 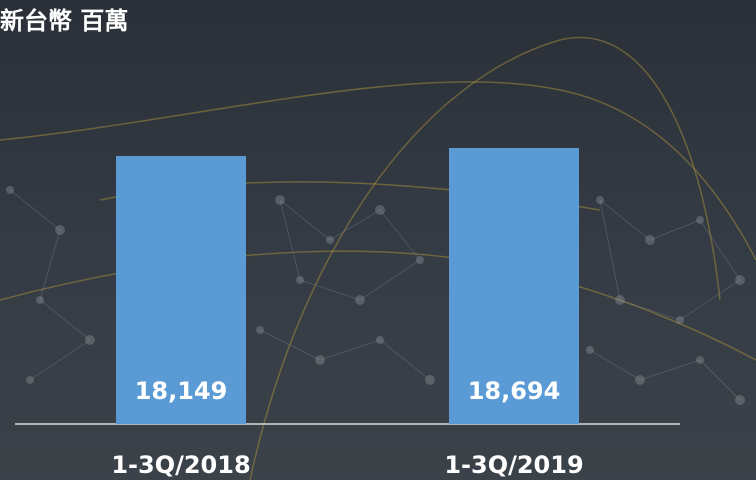 What do you see at coordinates (514, 391) in the screenshot?
I see `value-label: 18,694` at bounding box center [514, 391].